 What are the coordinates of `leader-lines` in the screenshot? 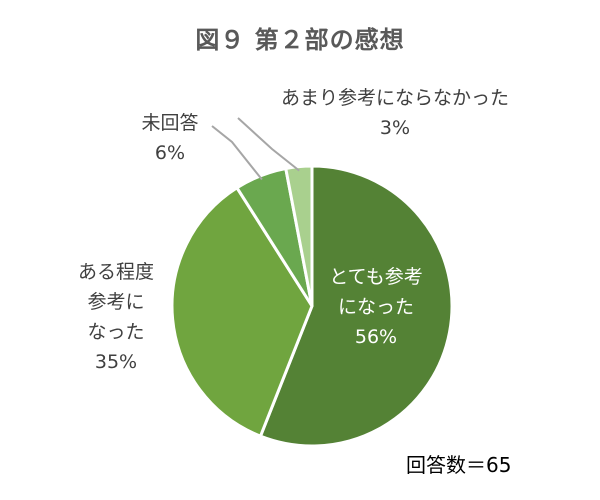 It's located at (255, 149).